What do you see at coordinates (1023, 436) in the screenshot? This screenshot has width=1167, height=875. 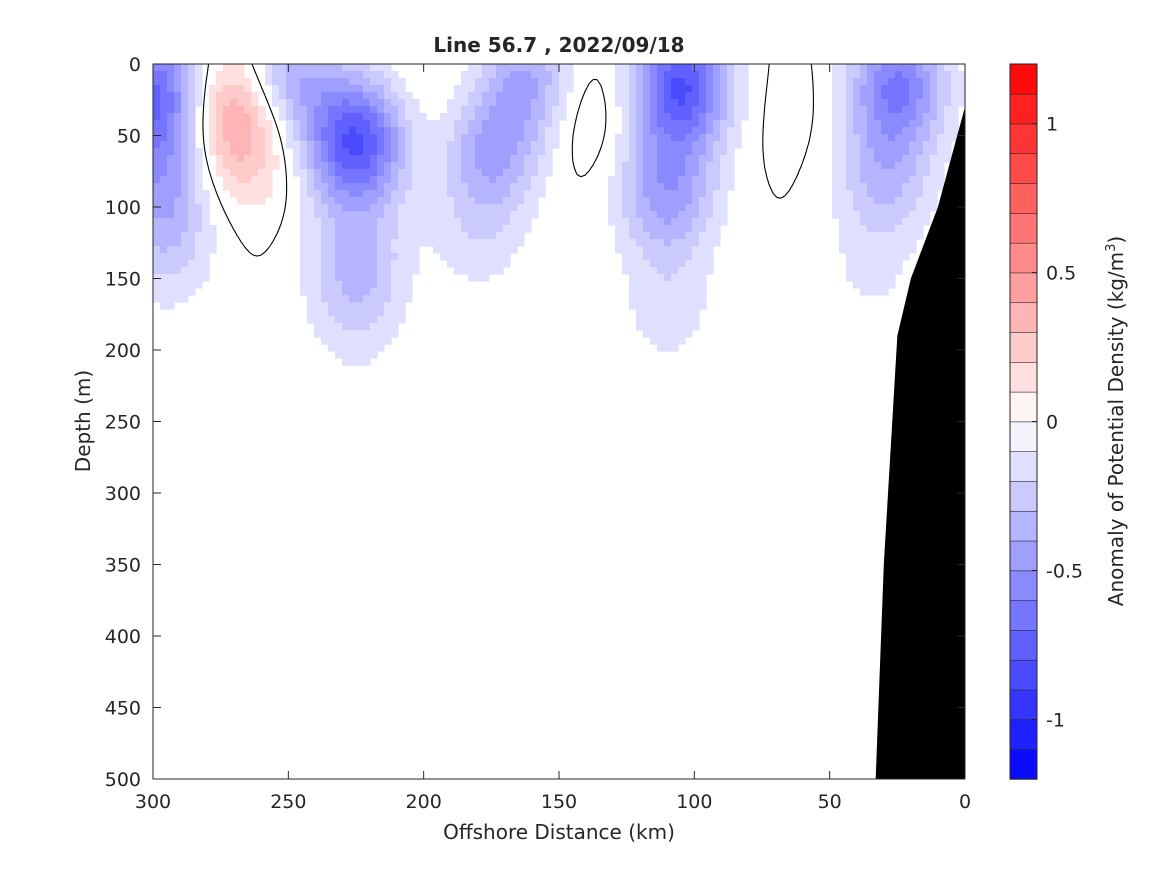 I see `colorbar-swatch` at bounding box center [1023, 436].